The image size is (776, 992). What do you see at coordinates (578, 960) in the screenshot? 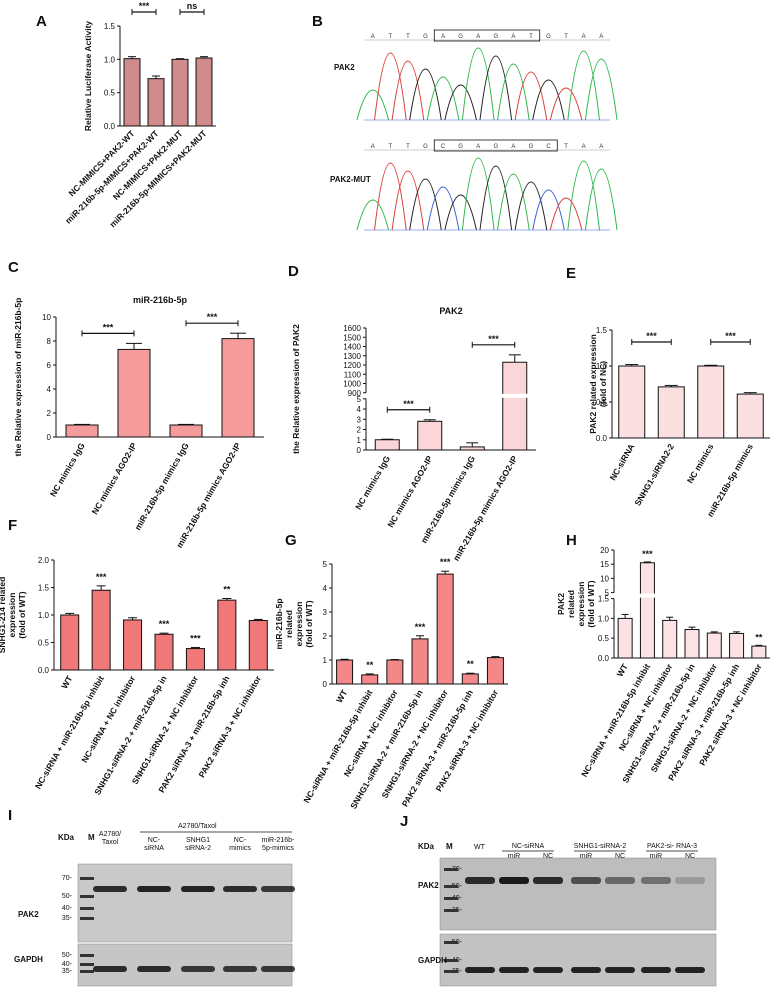
I see `blot-j-gapdh-membrane` at bounding box center [578, 960].